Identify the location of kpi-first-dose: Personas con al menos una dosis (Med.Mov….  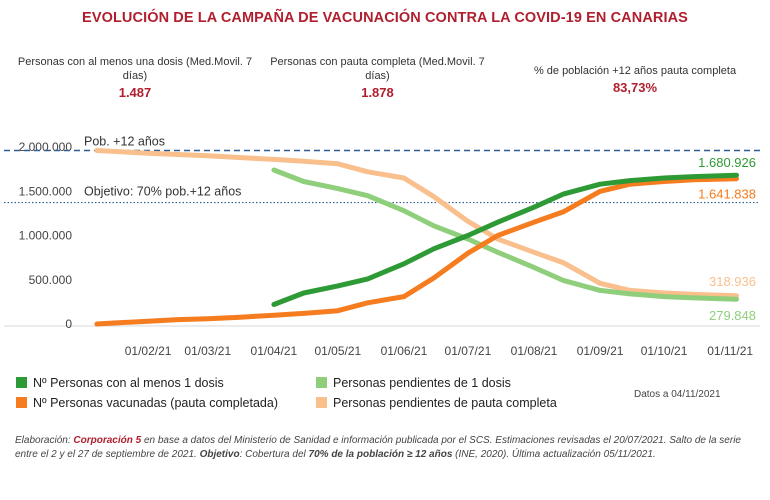
(135, 77).